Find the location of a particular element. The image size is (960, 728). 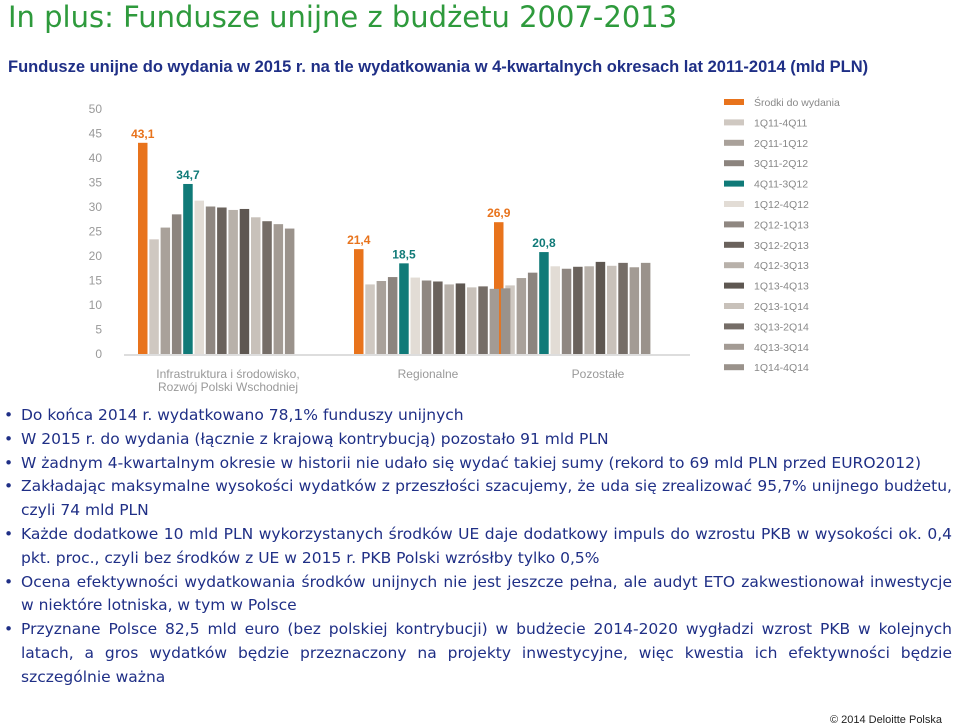

x-category-label: Regionalne is located at coordinates (428, 374).